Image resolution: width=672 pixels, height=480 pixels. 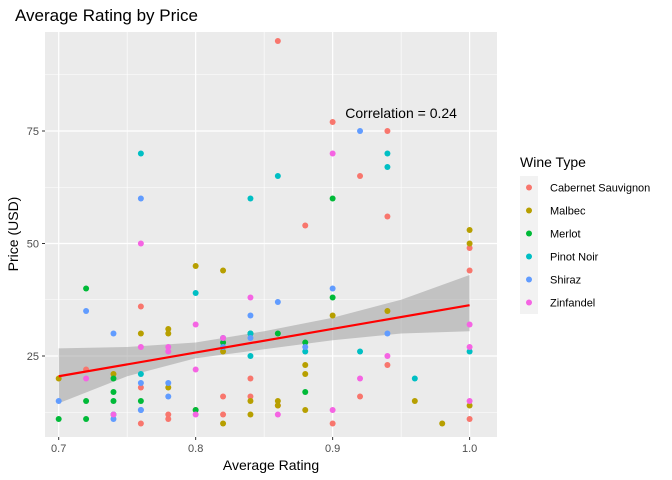 I want to click on legend-key-background, so click(x=529, y=245).